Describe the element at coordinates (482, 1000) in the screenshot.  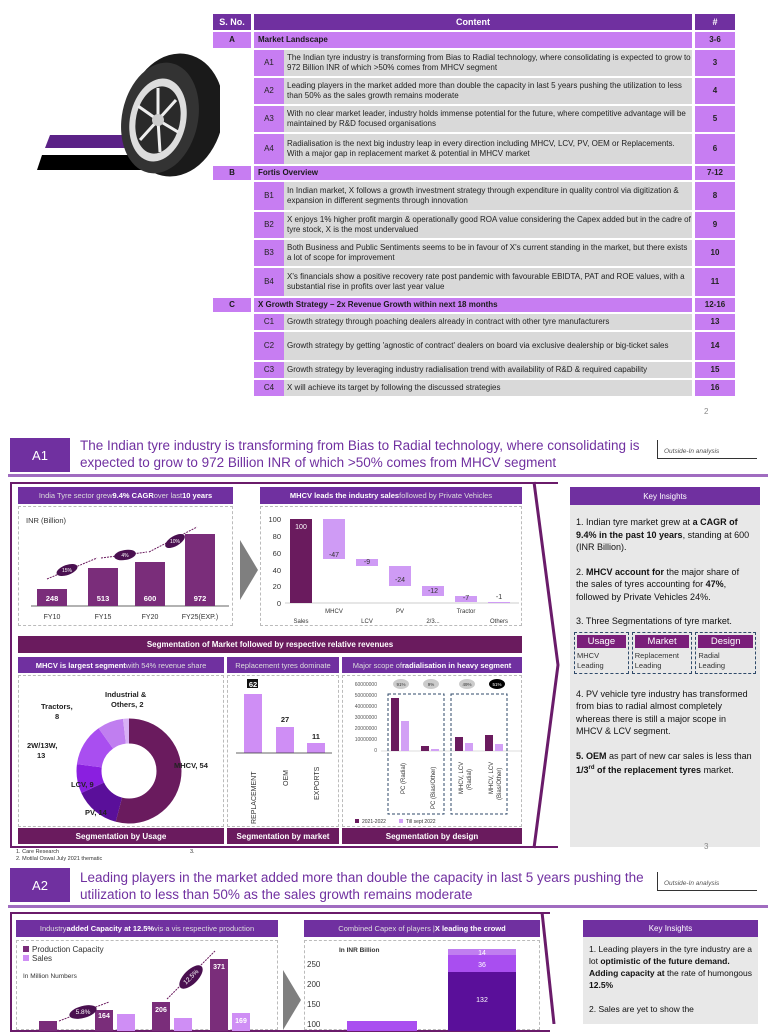
I see `svg-text: 132` at that location.